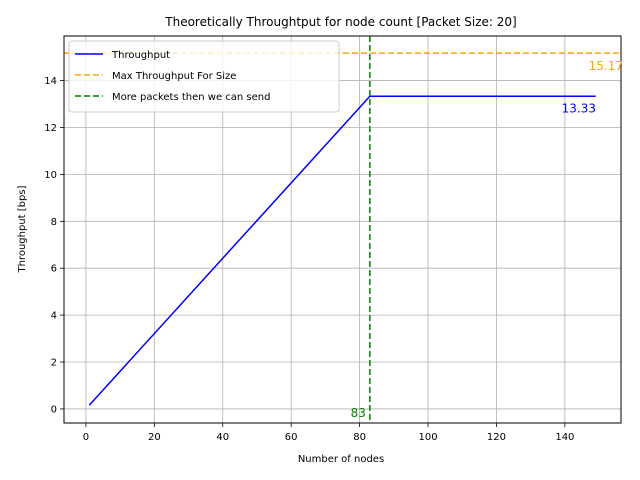 The image size is (640, 480). Describe the element at coordinates (359, 437) in the screenshot. I see `x-tick-label: 80` at that location.